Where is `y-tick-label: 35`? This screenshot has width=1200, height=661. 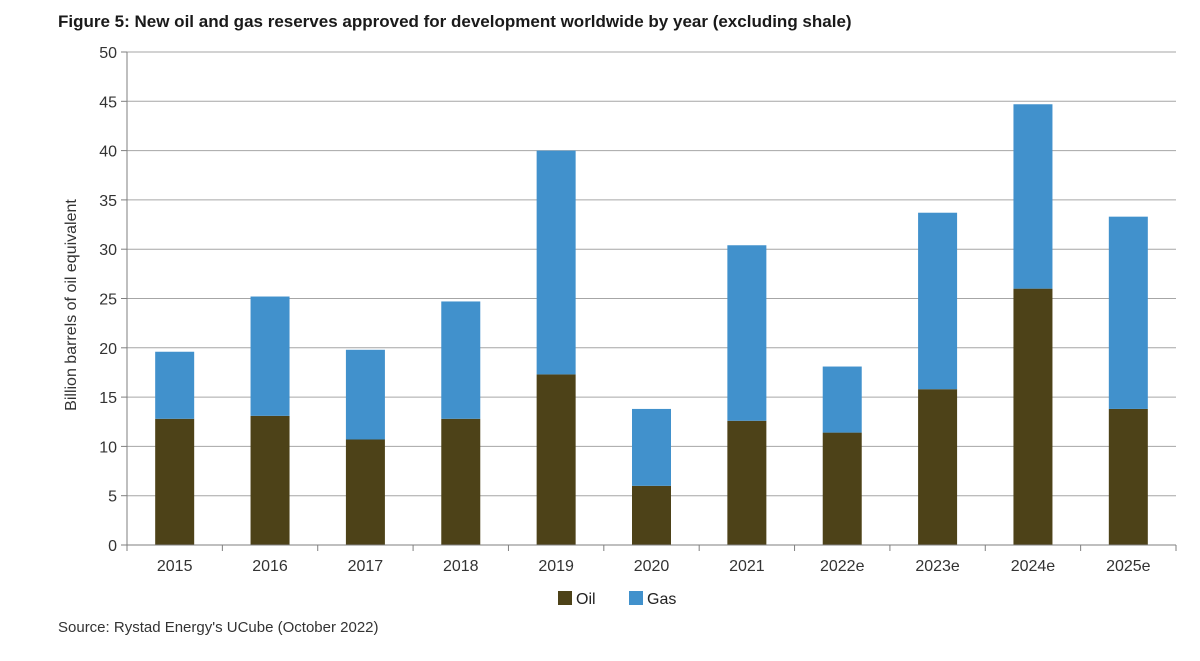
y-tick-label: 35 is located at coordinates (108, 201).